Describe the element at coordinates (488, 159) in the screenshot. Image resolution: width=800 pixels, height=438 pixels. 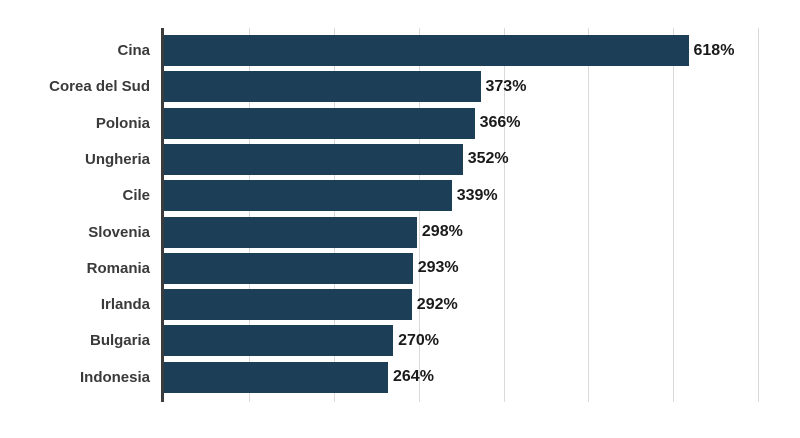
I see `value-label: 352%` at that location.